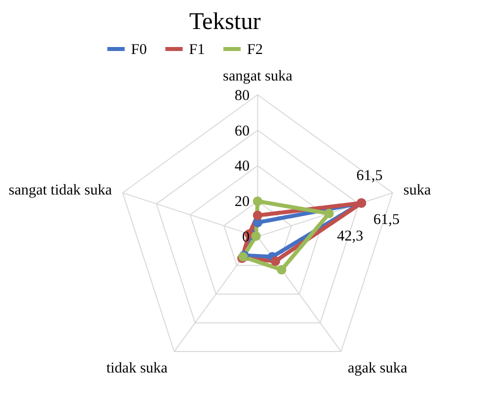  Describe the element at coordinates (242, 202) in the screenshot. I see `y-tick-label: 20` at that location.